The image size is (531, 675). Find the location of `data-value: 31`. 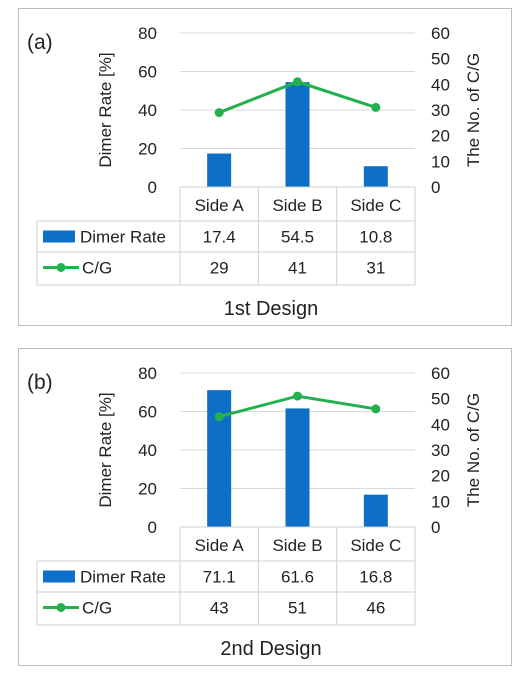

data-value: 31 is located at coordinates (375, 268).